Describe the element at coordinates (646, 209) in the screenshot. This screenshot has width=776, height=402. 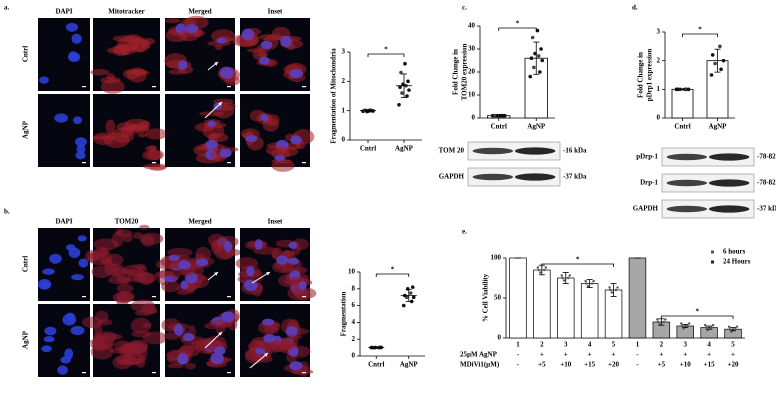
I see `blot-name: GAPDH` at that location.